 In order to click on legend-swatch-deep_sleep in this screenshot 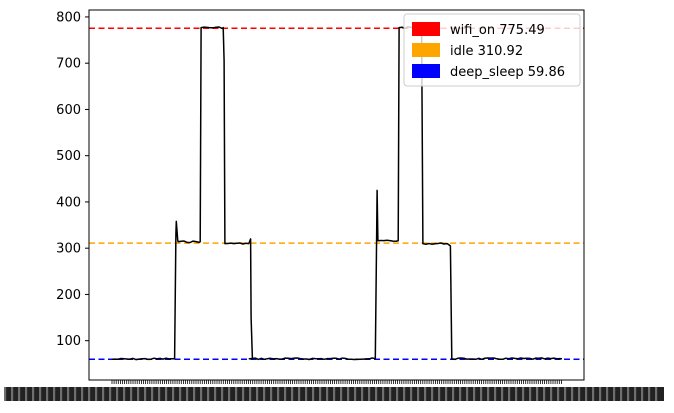, I will do `click(426, 71)`.